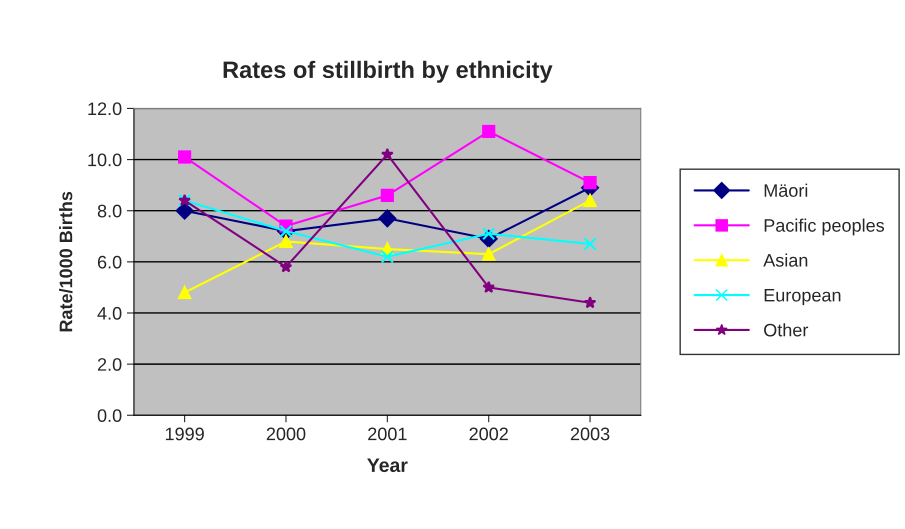 This screenshot has height=529, width=905. What do you see at coordinates (388, 71) in the screenshot?
I see `chart-title: Rates of stillbirth by ethnicity` at bounding box center [388, 71].